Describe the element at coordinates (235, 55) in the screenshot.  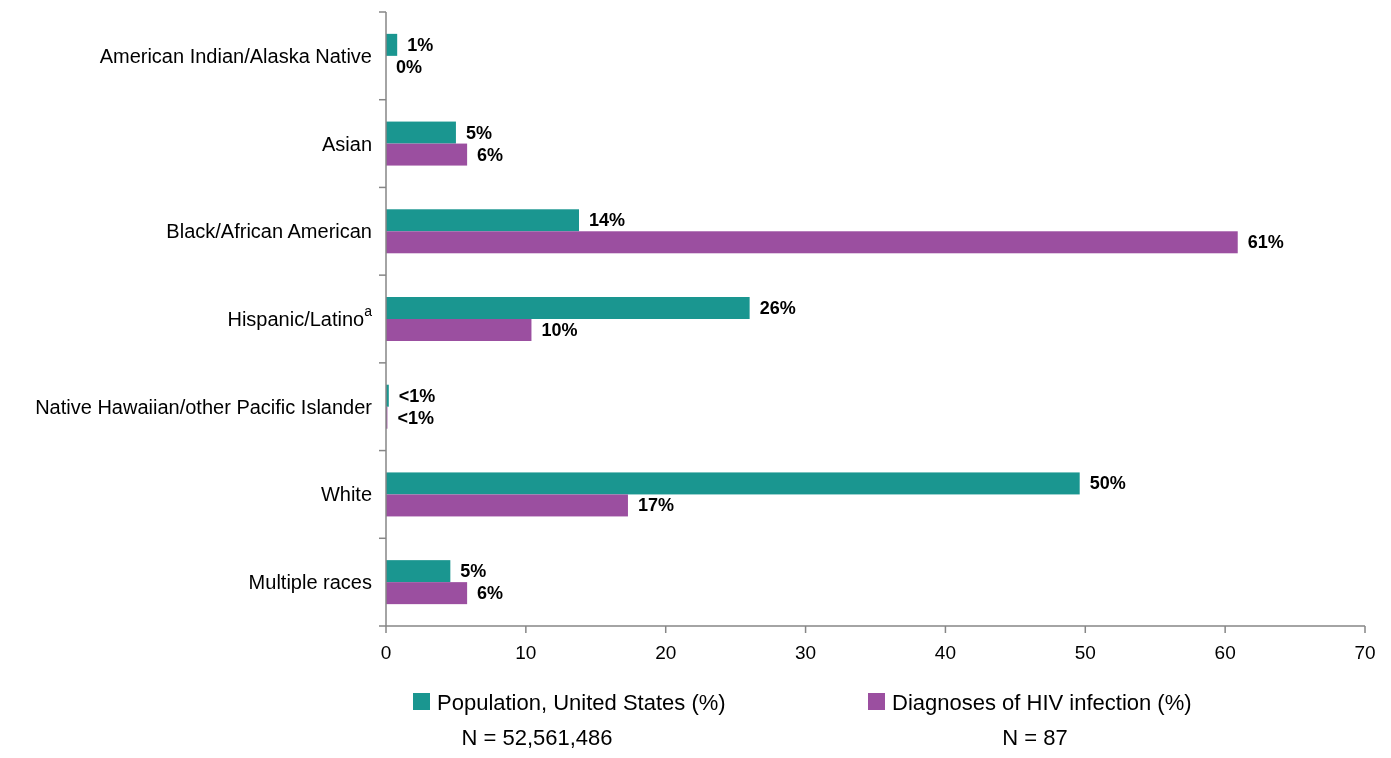
I see `y-tick-label: American Indian/Alaska Native` at that location.